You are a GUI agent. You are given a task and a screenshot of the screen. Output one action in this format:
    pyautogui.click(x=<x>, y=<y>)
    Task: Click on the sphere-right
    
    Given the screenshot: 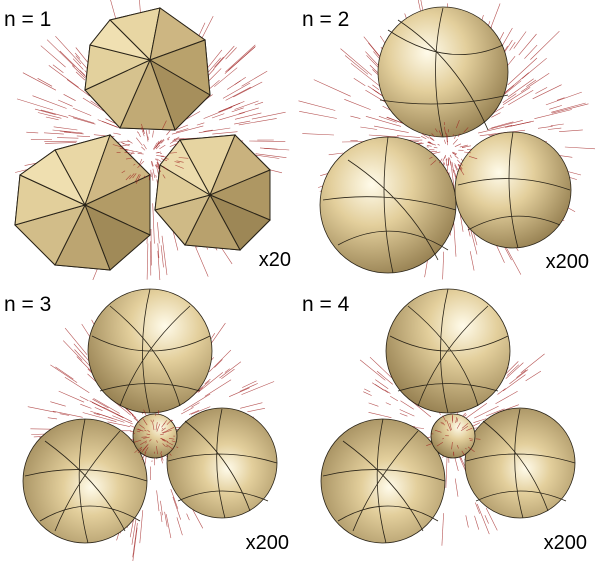 What is the action you would take?
    pyautogui.click(x=222, y=463)
    